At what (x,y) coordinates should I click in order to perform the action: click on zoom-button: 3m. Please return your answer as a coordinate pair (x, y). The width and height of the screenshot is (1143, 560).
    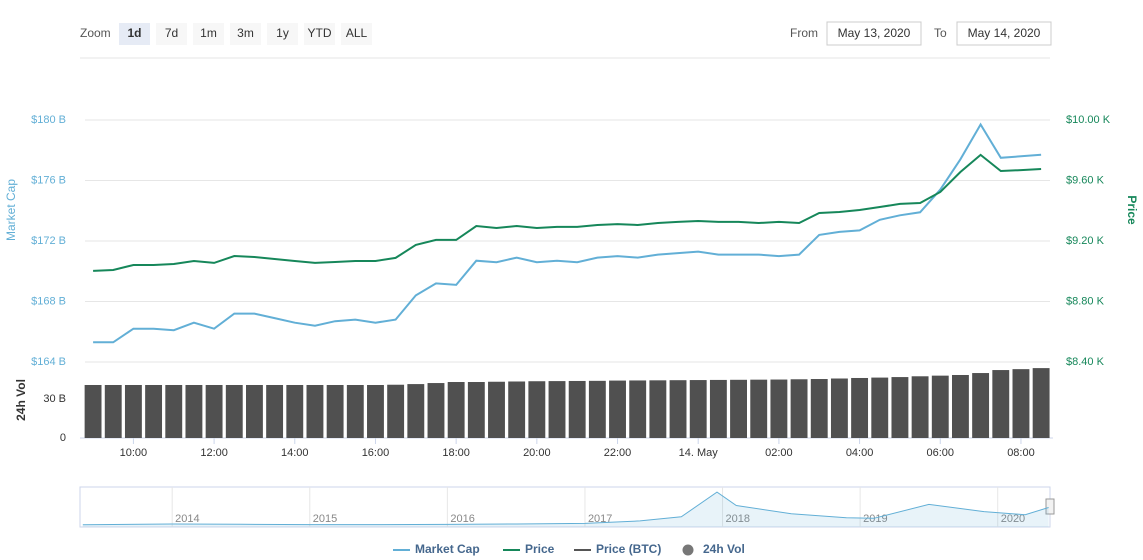
    Looking at the image, I should click on (245, 34).